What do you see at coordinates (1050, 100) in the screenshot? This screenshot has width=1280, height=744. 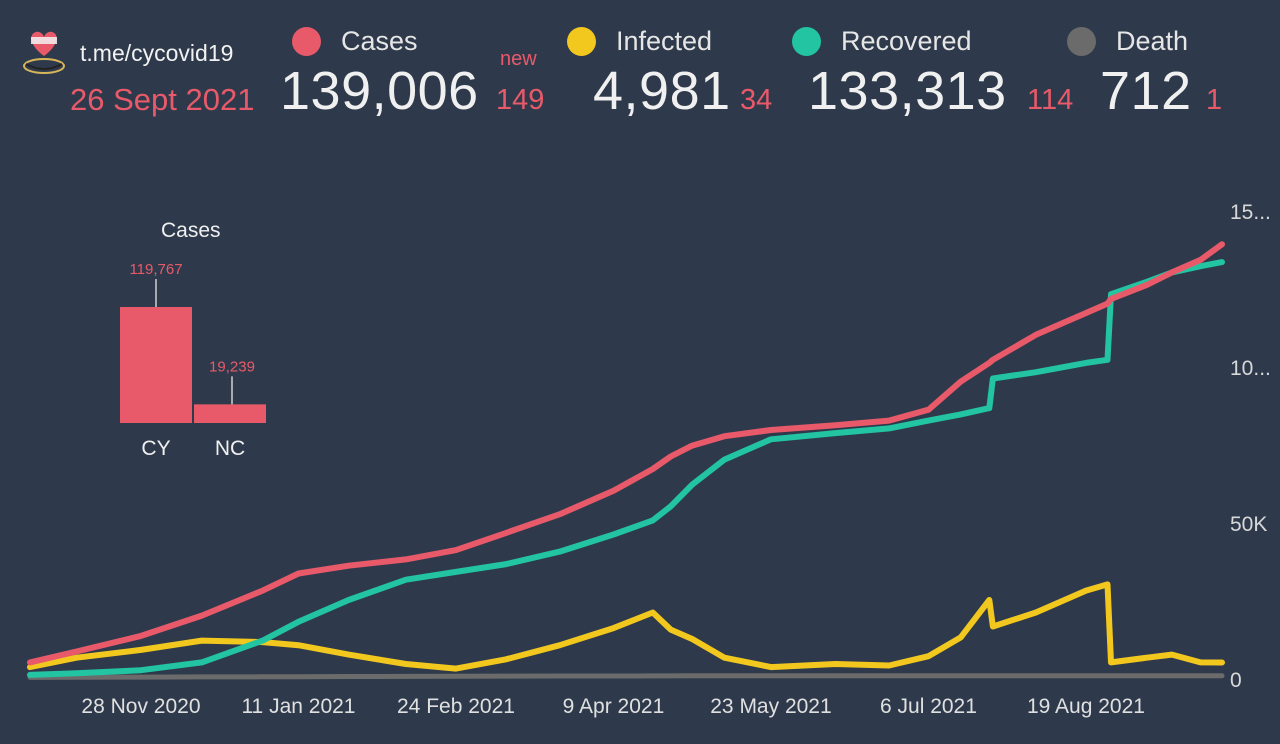 I see `recovered-new: 114` at bounding box center [1050, 100].